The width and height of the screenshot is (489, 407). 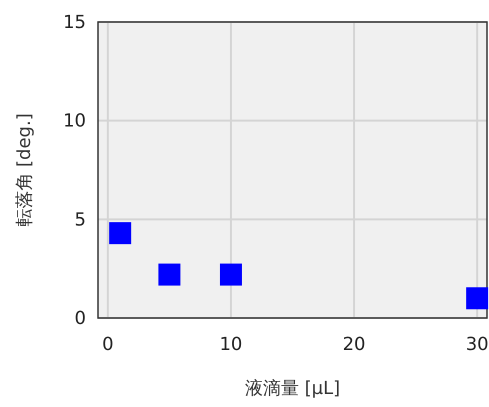 I want to click on y-tick-label: 15, so click(x=74, y=22).